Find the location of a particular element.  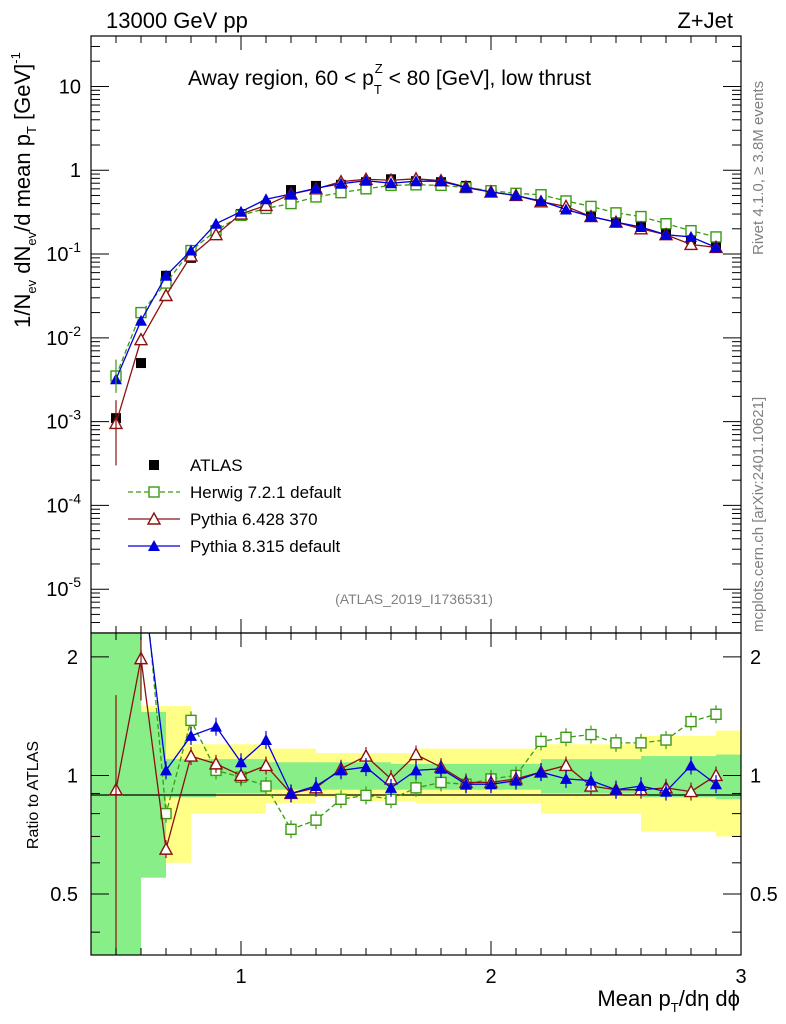

side-label-mcplots: mcplots.cern.ch [arXiv:2401.10621] is located at coordinates (758, 514).